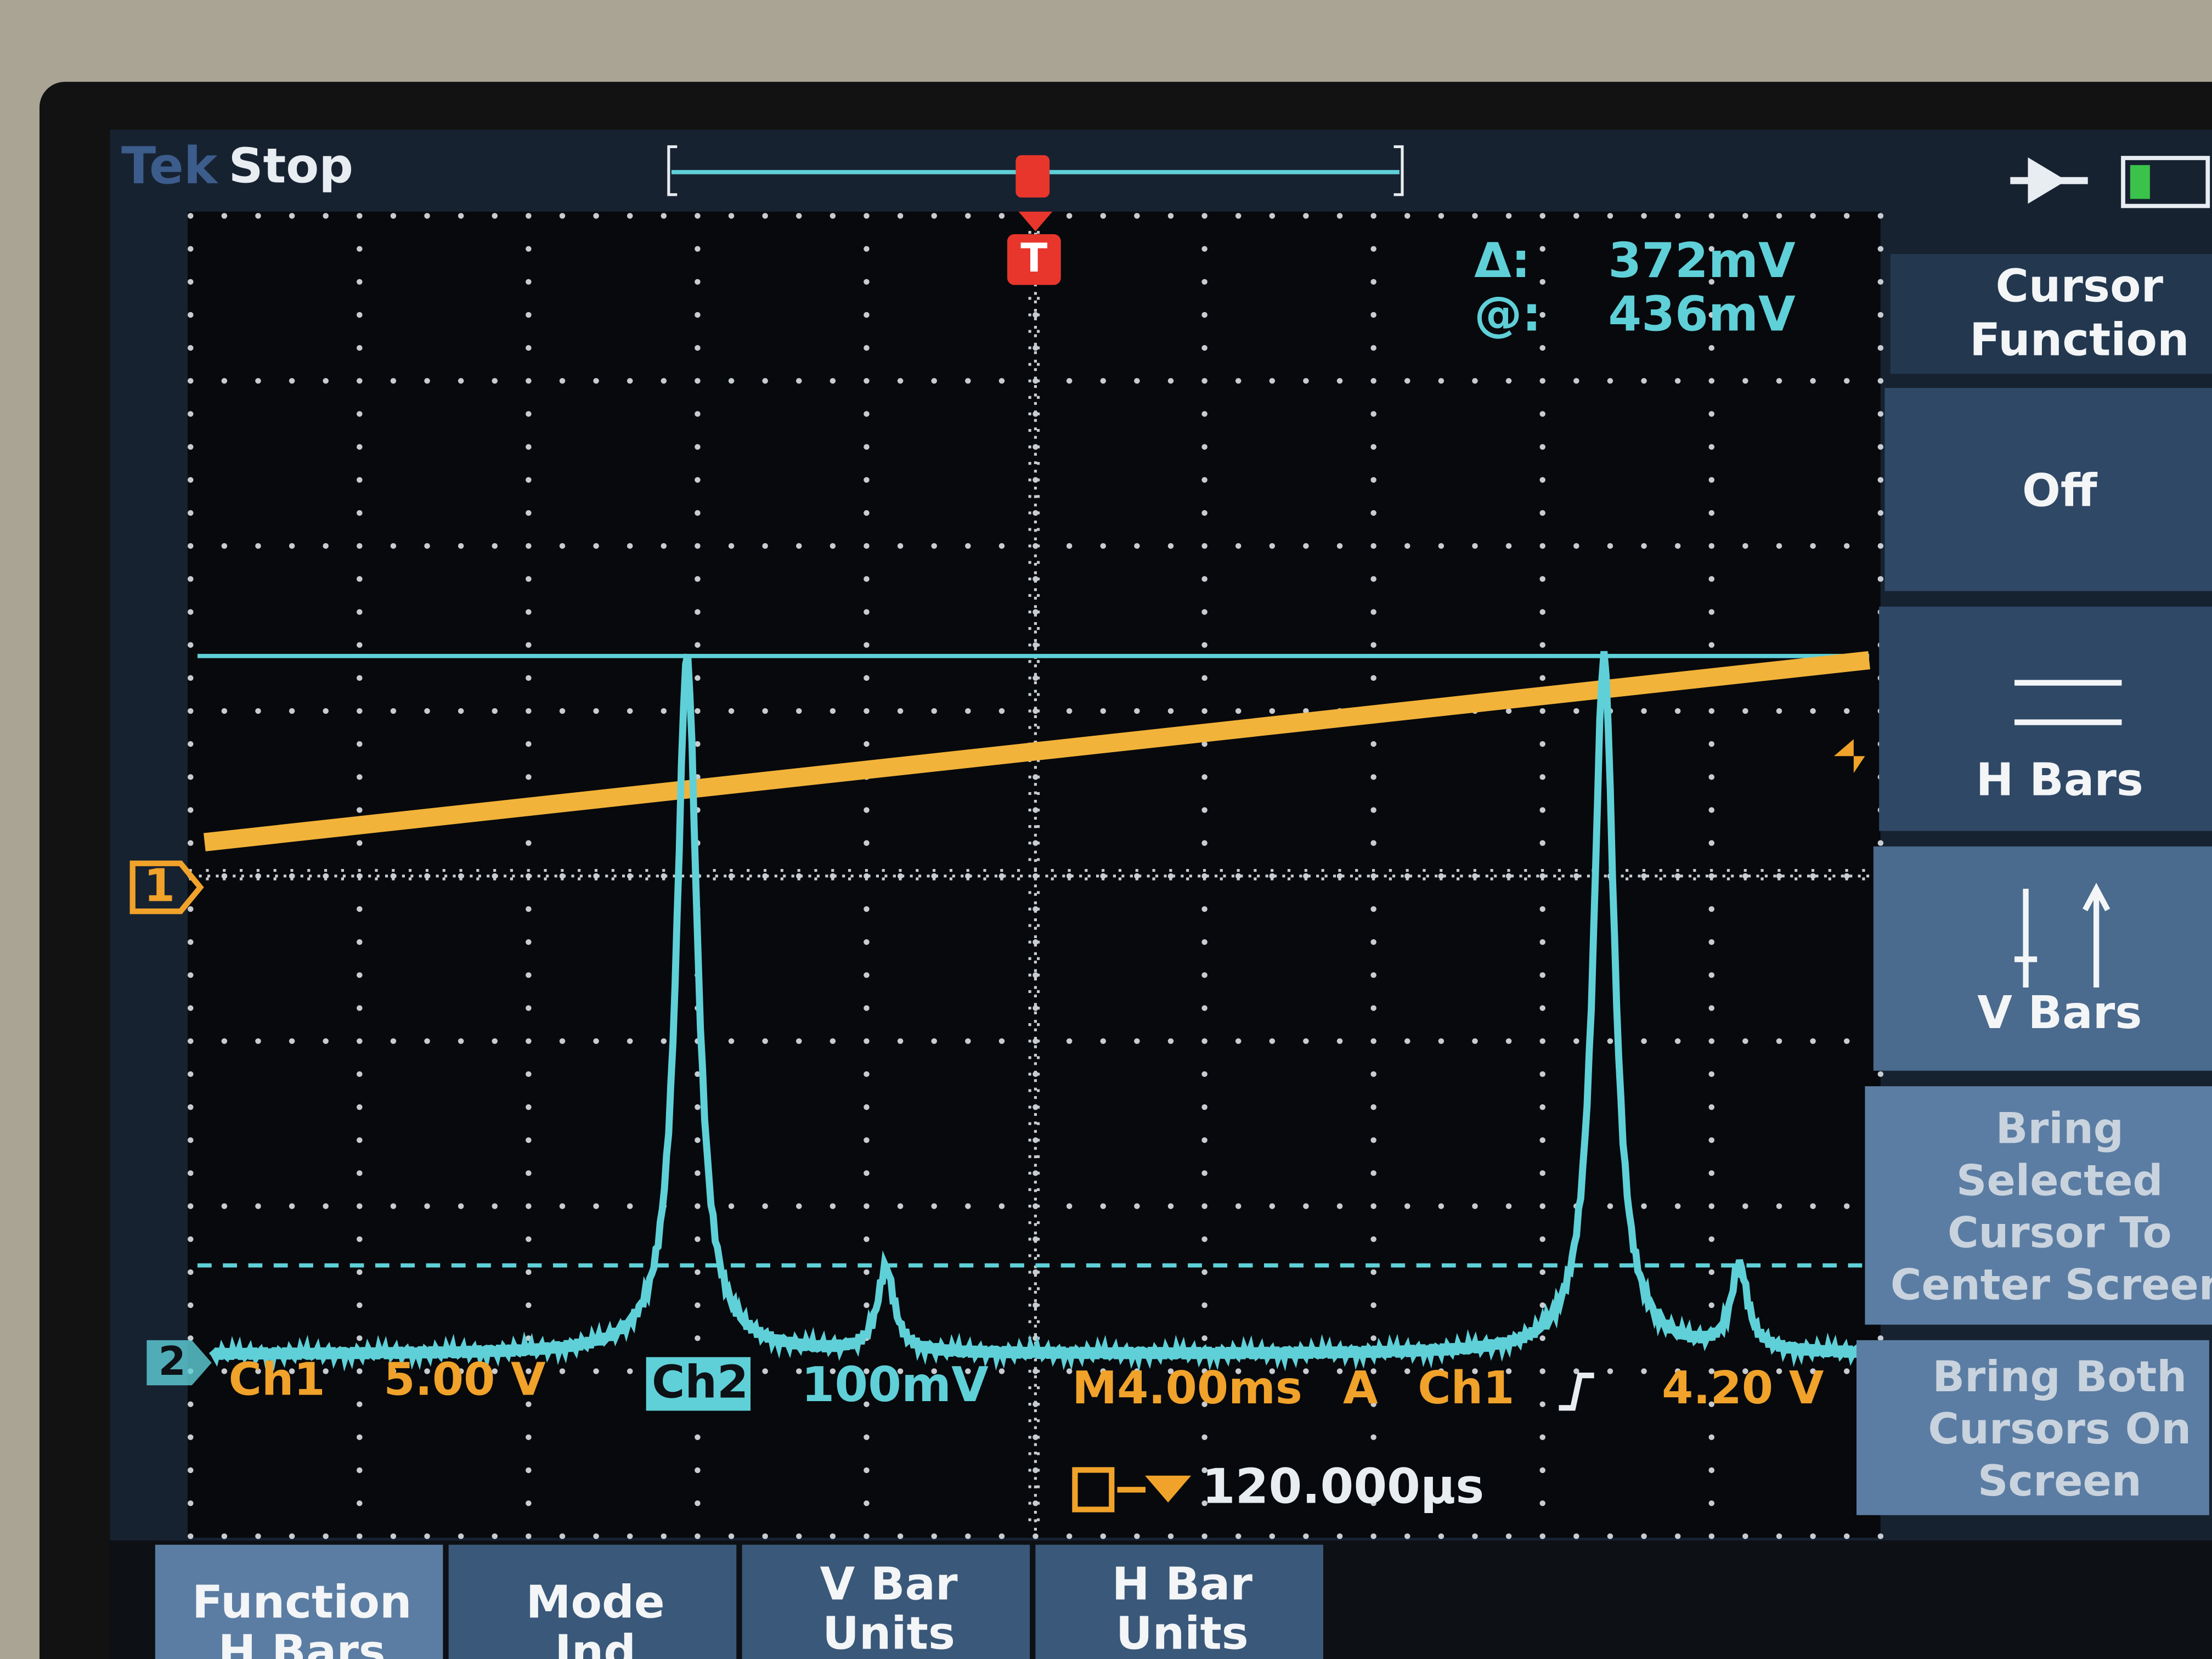 The height and width of the screenshot is (1659, 2212). Describe the element at coordinates (277, 1379) in the screenshot. I see `ch1-label: Ch1` at that location.